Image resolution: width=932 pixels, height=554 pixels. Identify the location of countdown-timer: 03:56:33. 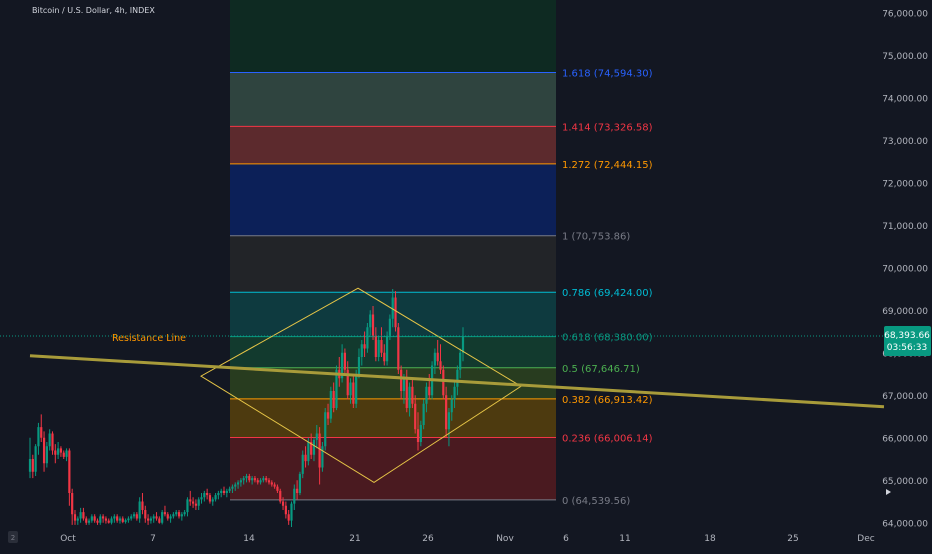
(907, 348).